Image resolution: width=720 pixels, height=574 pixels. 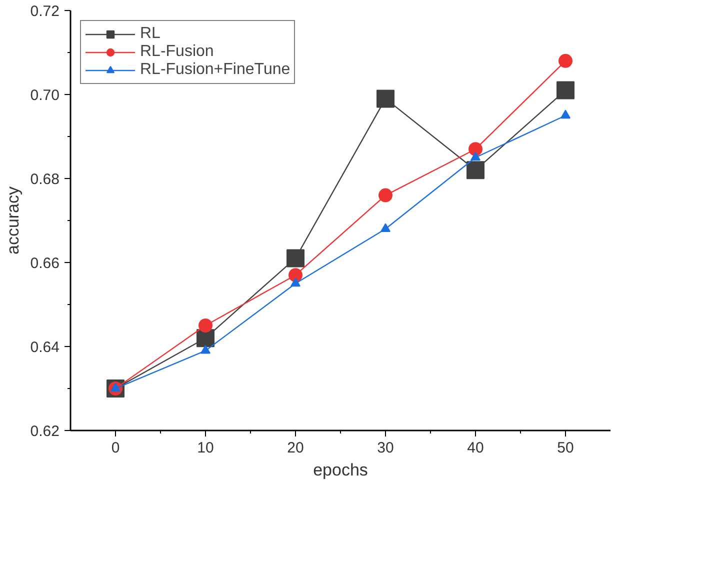 What do you see at coordinates (45, 95) in the screenshot?
I see `y-tick-label: 0.70` at bounding box center [45, 95].